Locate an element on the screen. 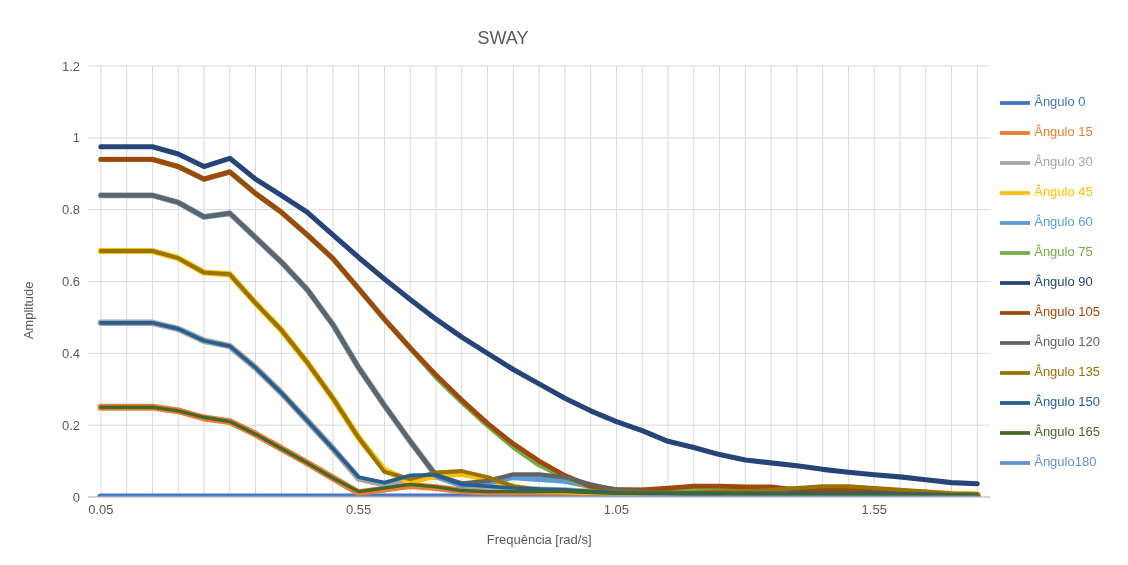 The height and width of the screenshot is (565, 1128). legend-label: Ângulo 75 is located at coordinates (1063, 251).